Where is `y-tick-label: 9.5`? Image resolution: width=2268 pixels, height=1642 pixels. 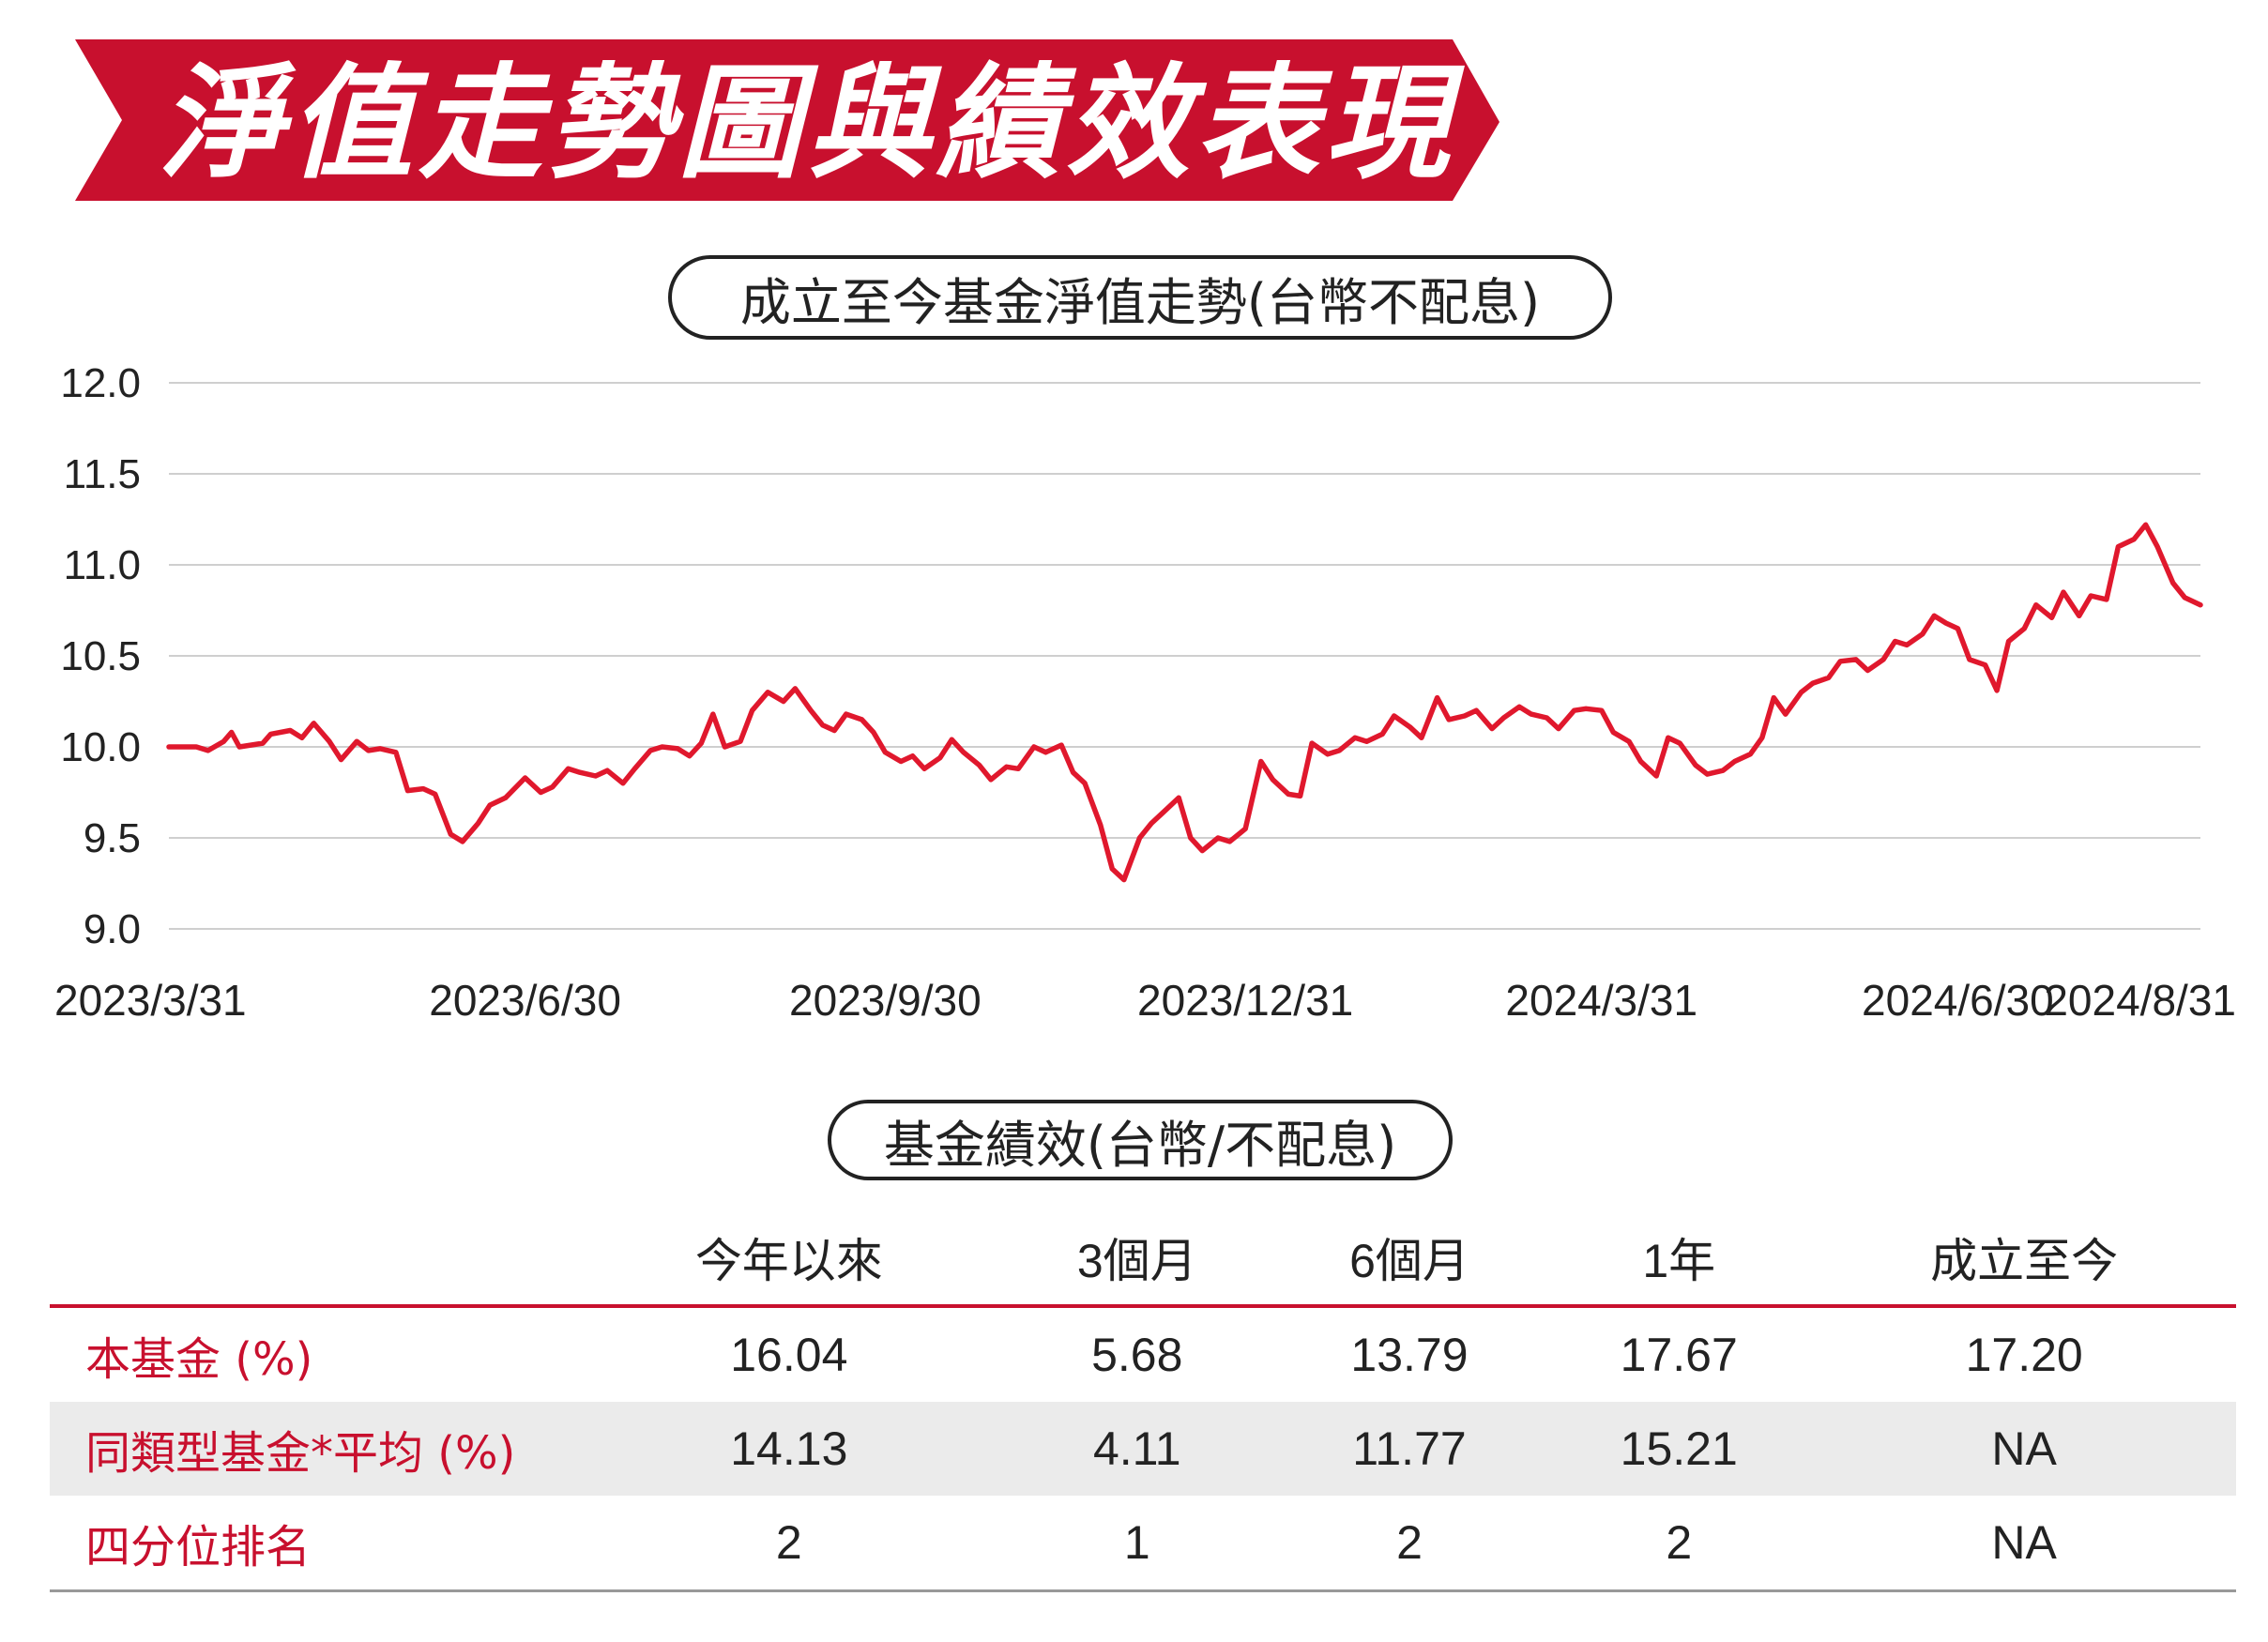
y-tick-label: 9.5 is located at coordinates (113, 838).